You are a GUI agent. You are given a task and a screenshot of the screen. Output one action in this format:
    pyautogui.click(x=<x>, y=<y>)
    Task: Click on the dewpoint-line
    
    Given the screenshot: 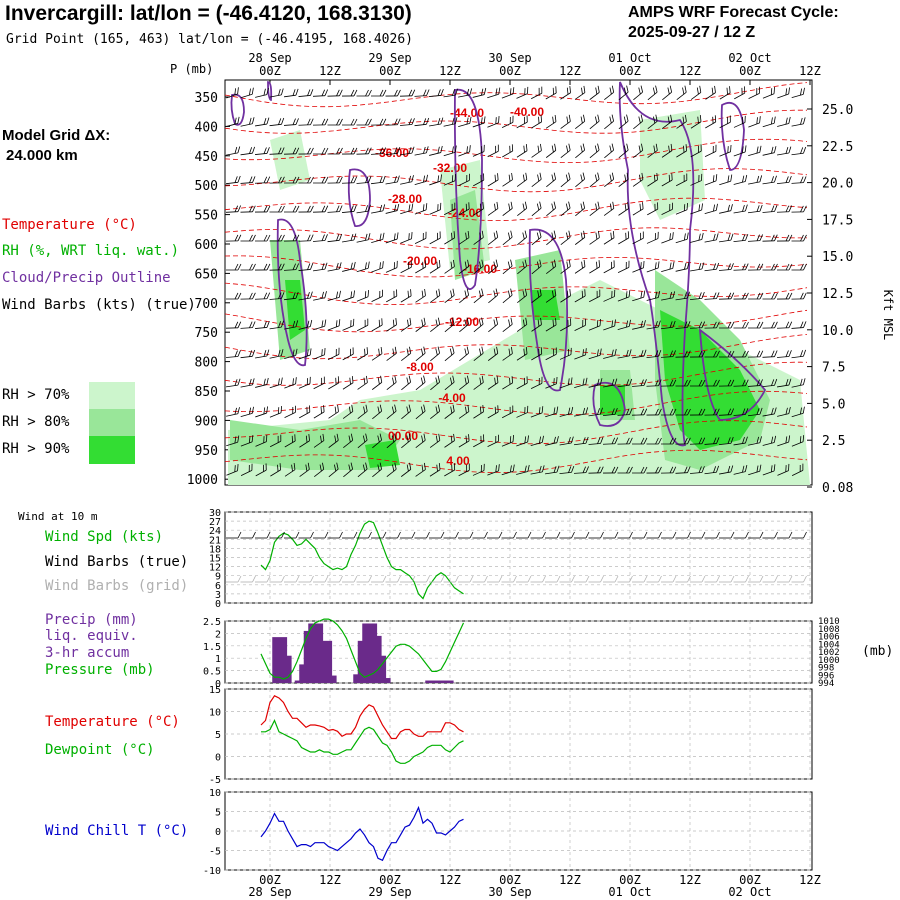 What is the action you would take?
    pyautogui.click(x=362, y=741)
    